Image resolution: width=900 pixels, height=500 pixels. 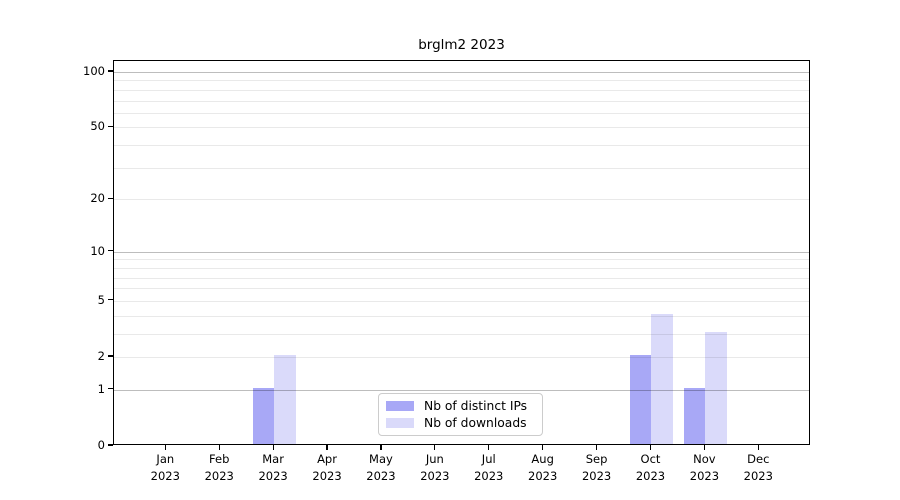 What do you see at coordinates (597, 468) in the screenshot?
I see `x-tick-label: Sep 2023` at bounding box center [597, 468].